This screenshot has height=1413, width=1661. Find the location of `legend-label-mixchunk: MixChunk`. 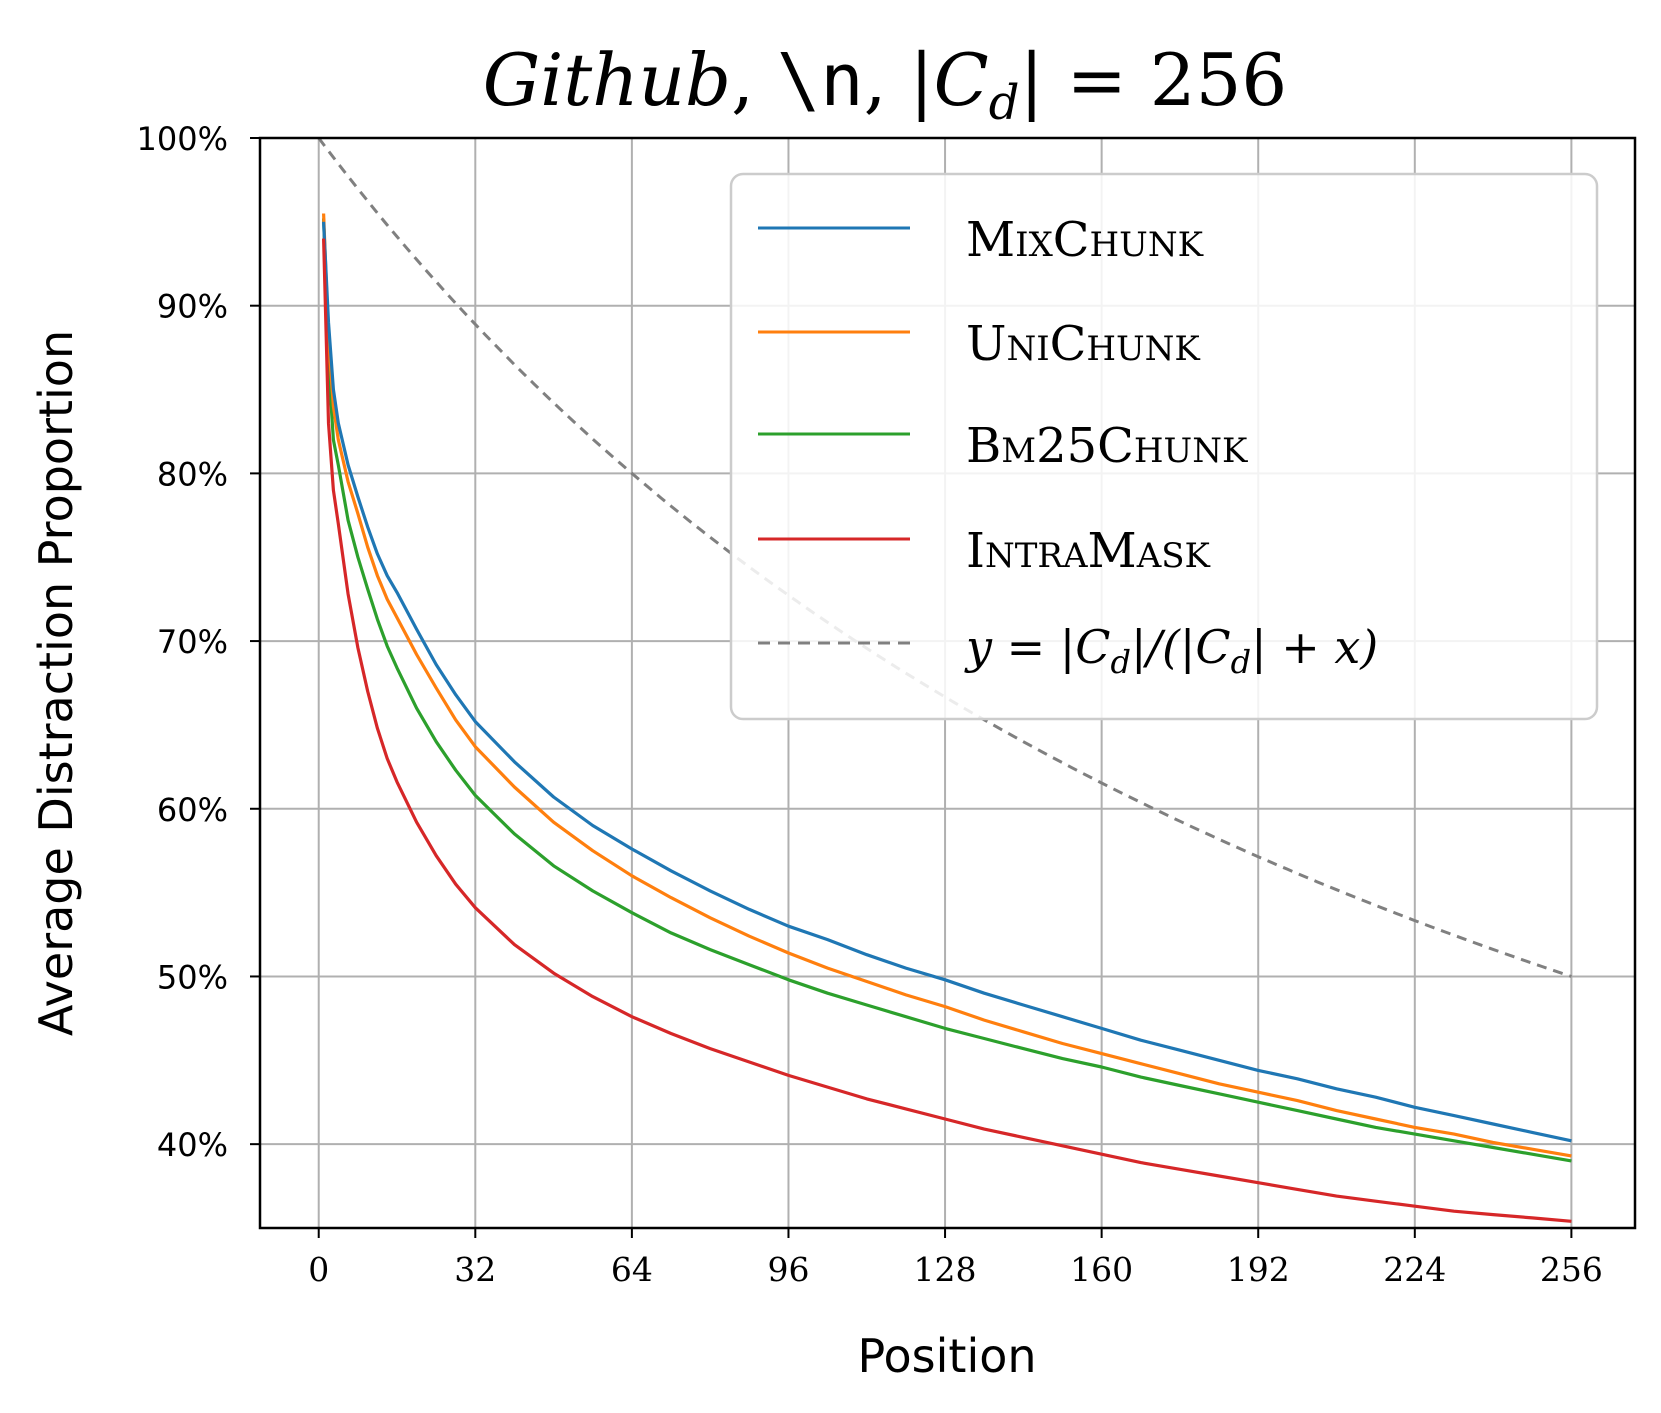

legend-label-mixchunk: MixChunk is located at coordinates (1085, 240).